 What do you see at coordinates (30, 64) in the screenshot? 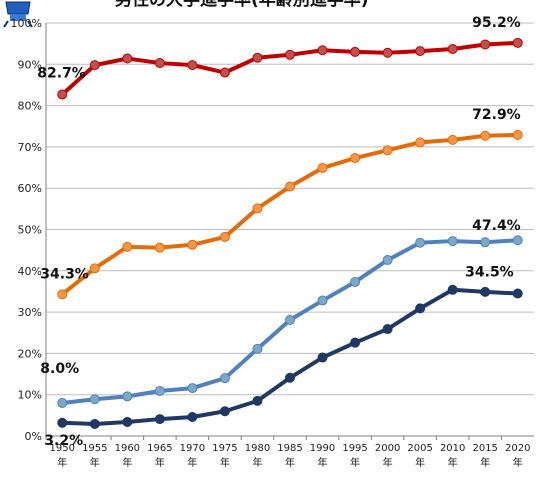
I see `y-tick-label: 90%` at bounding box center [30, 64].